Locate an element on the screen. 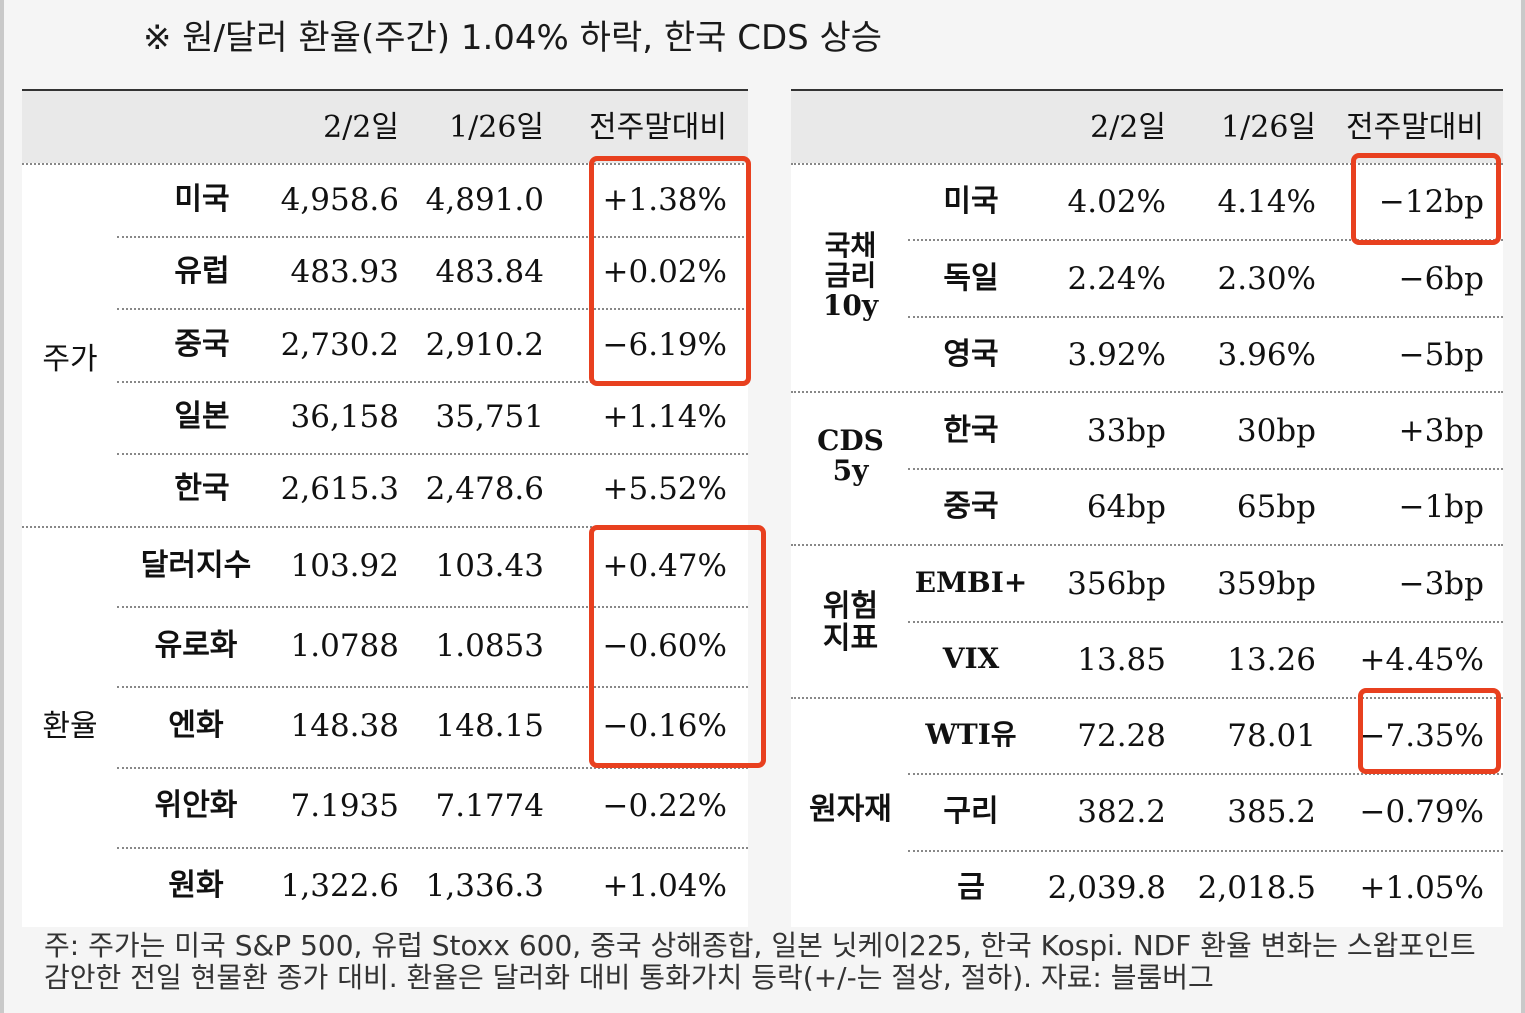  group-label-cds: CDS 5y is located at coordinates (850, 455).